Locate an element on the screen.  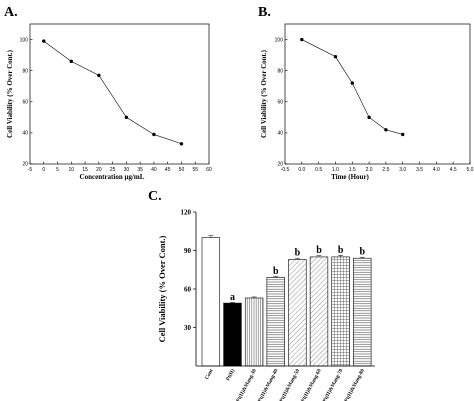
panel-a-xtick-label: 15 is located at coordinates (85, 170).